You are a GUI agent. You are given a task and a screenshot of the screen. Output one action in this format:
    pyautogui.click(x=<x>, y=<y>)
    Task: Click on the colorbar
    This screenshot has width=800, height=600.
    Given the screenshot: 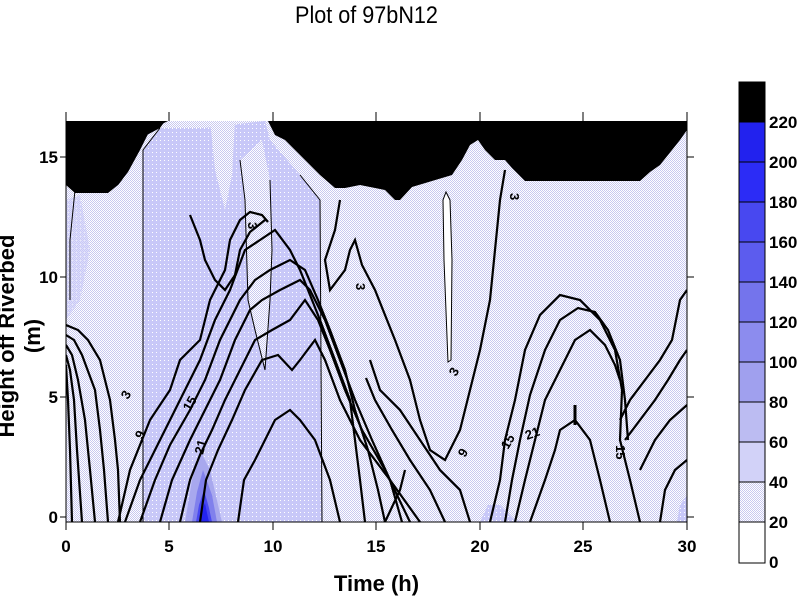 What is the action you would take?
    pyautogui.click(x=752, y=322)
    